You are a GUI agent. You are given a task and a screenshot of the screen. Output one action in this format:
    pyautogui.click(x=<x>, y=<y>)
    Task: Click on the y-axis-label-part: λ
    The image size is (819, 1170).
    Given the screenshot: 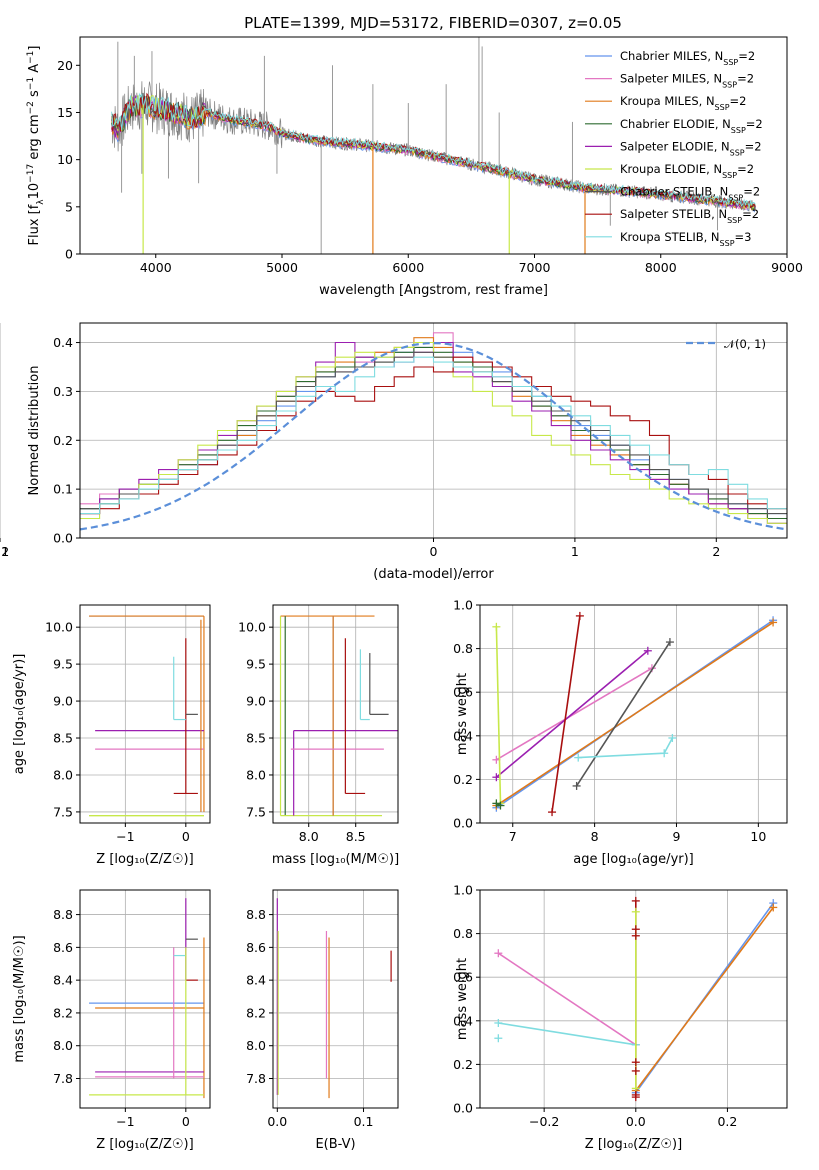 What is the action you would take?
    pyautogui.click(x=41, y=202)
    